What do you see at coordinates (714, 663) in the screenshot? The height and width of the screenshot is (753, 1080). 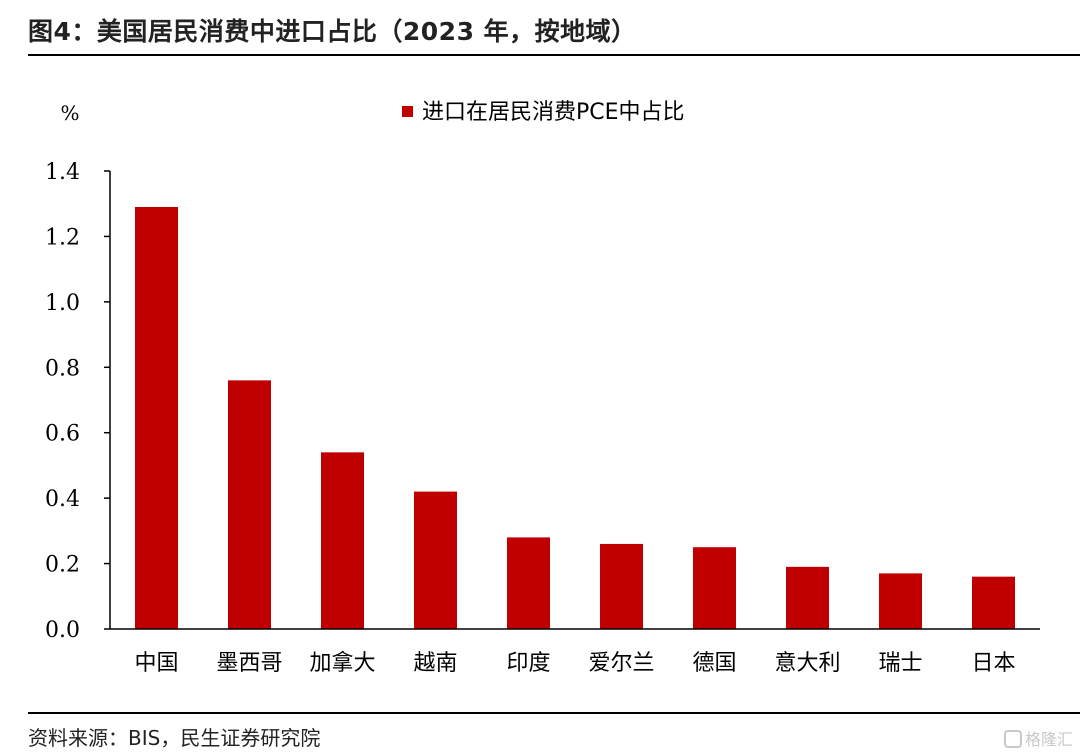 I see `x-tick-label: 德国` at bounding box center [714, 663].